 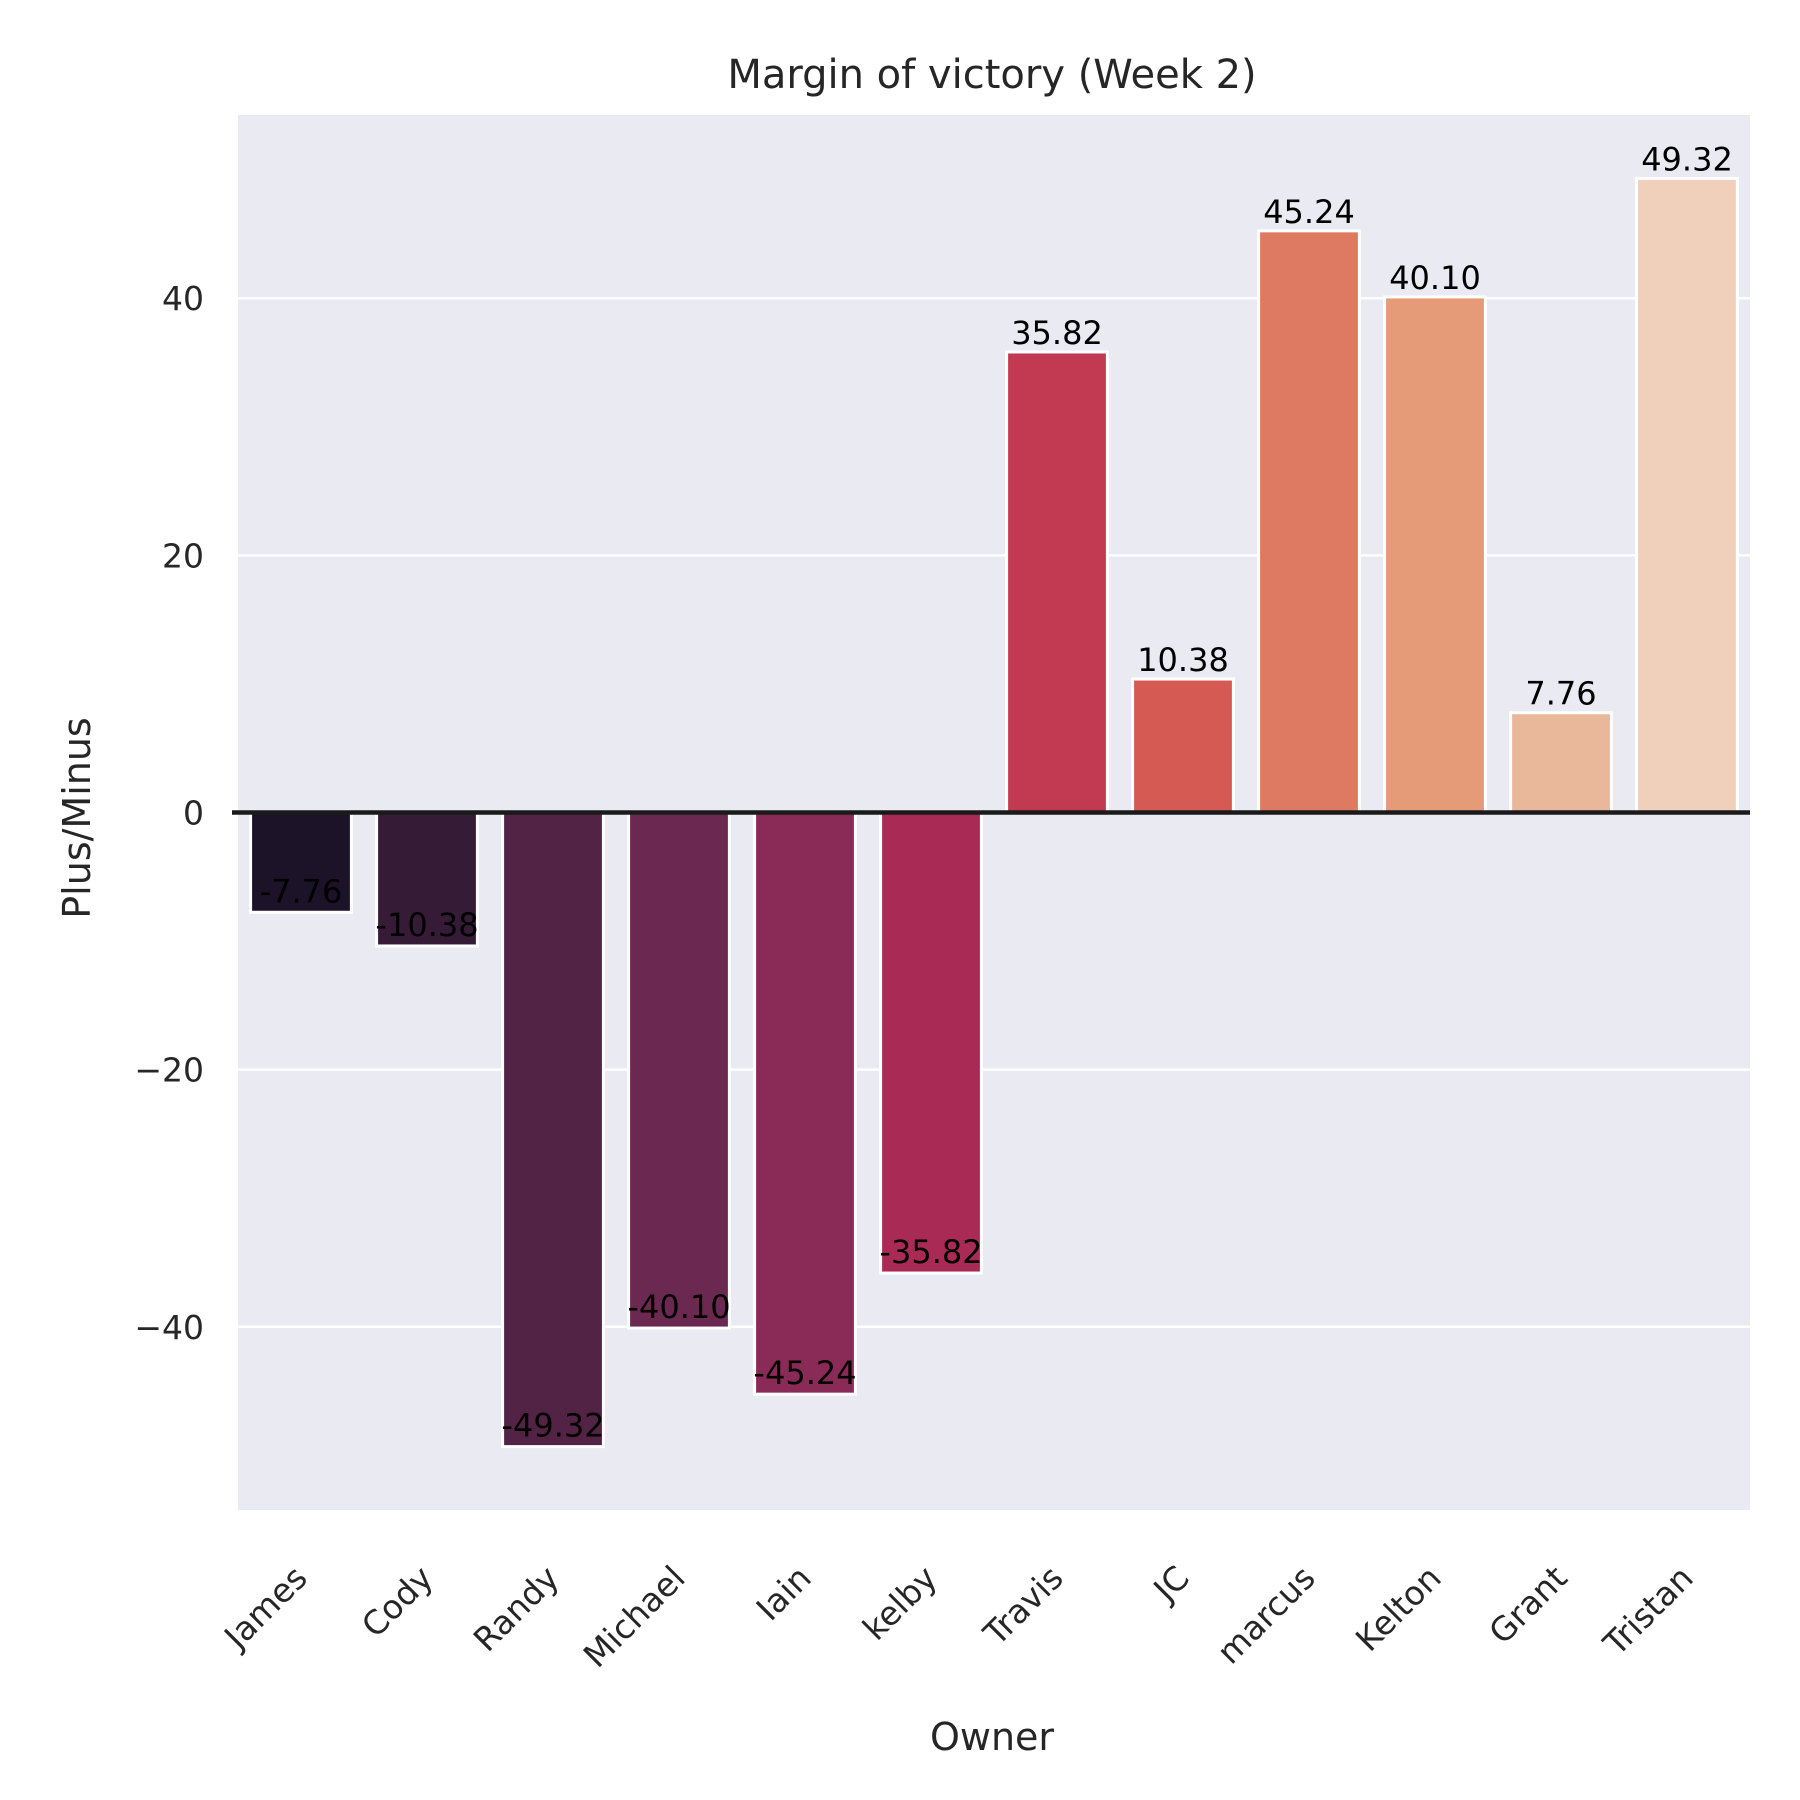 I want to click on x-tick-grant: Grant, so click(x=1528, y=1605).